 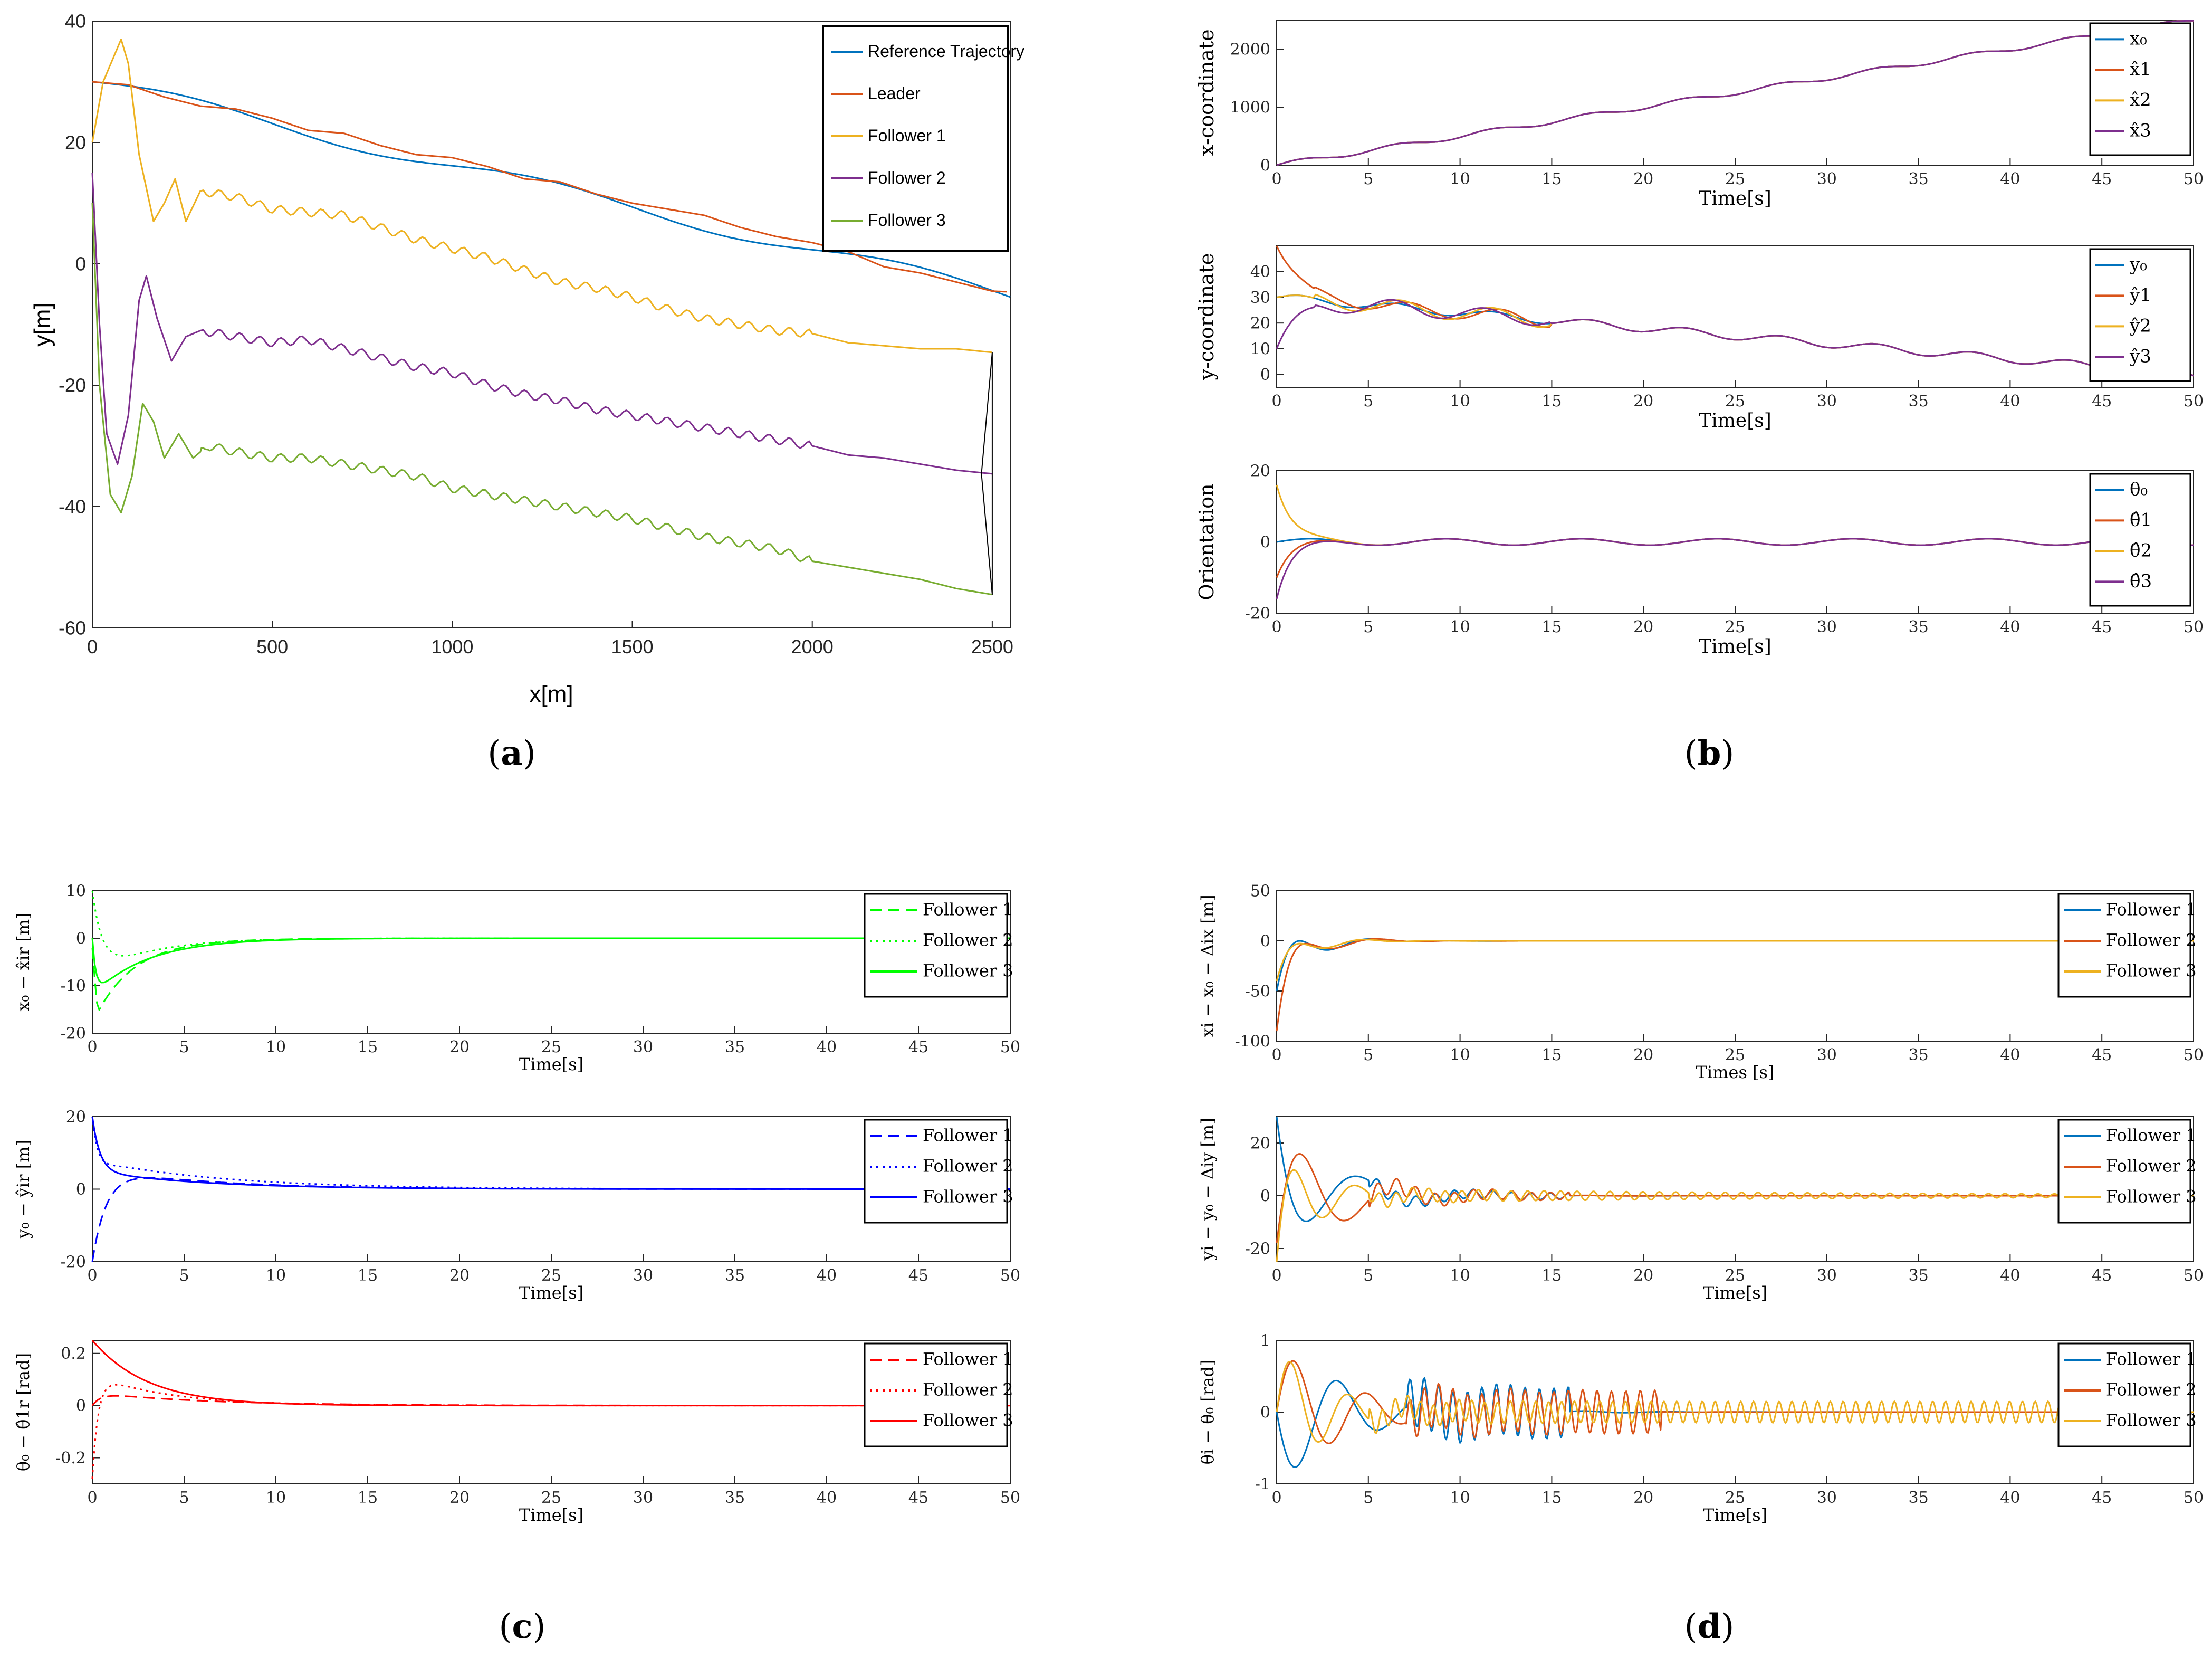 What do you see at coordinates (2140, 69) in the screenshot?
I see `legend-label: x̂1` at bounding box center [2140, 69].